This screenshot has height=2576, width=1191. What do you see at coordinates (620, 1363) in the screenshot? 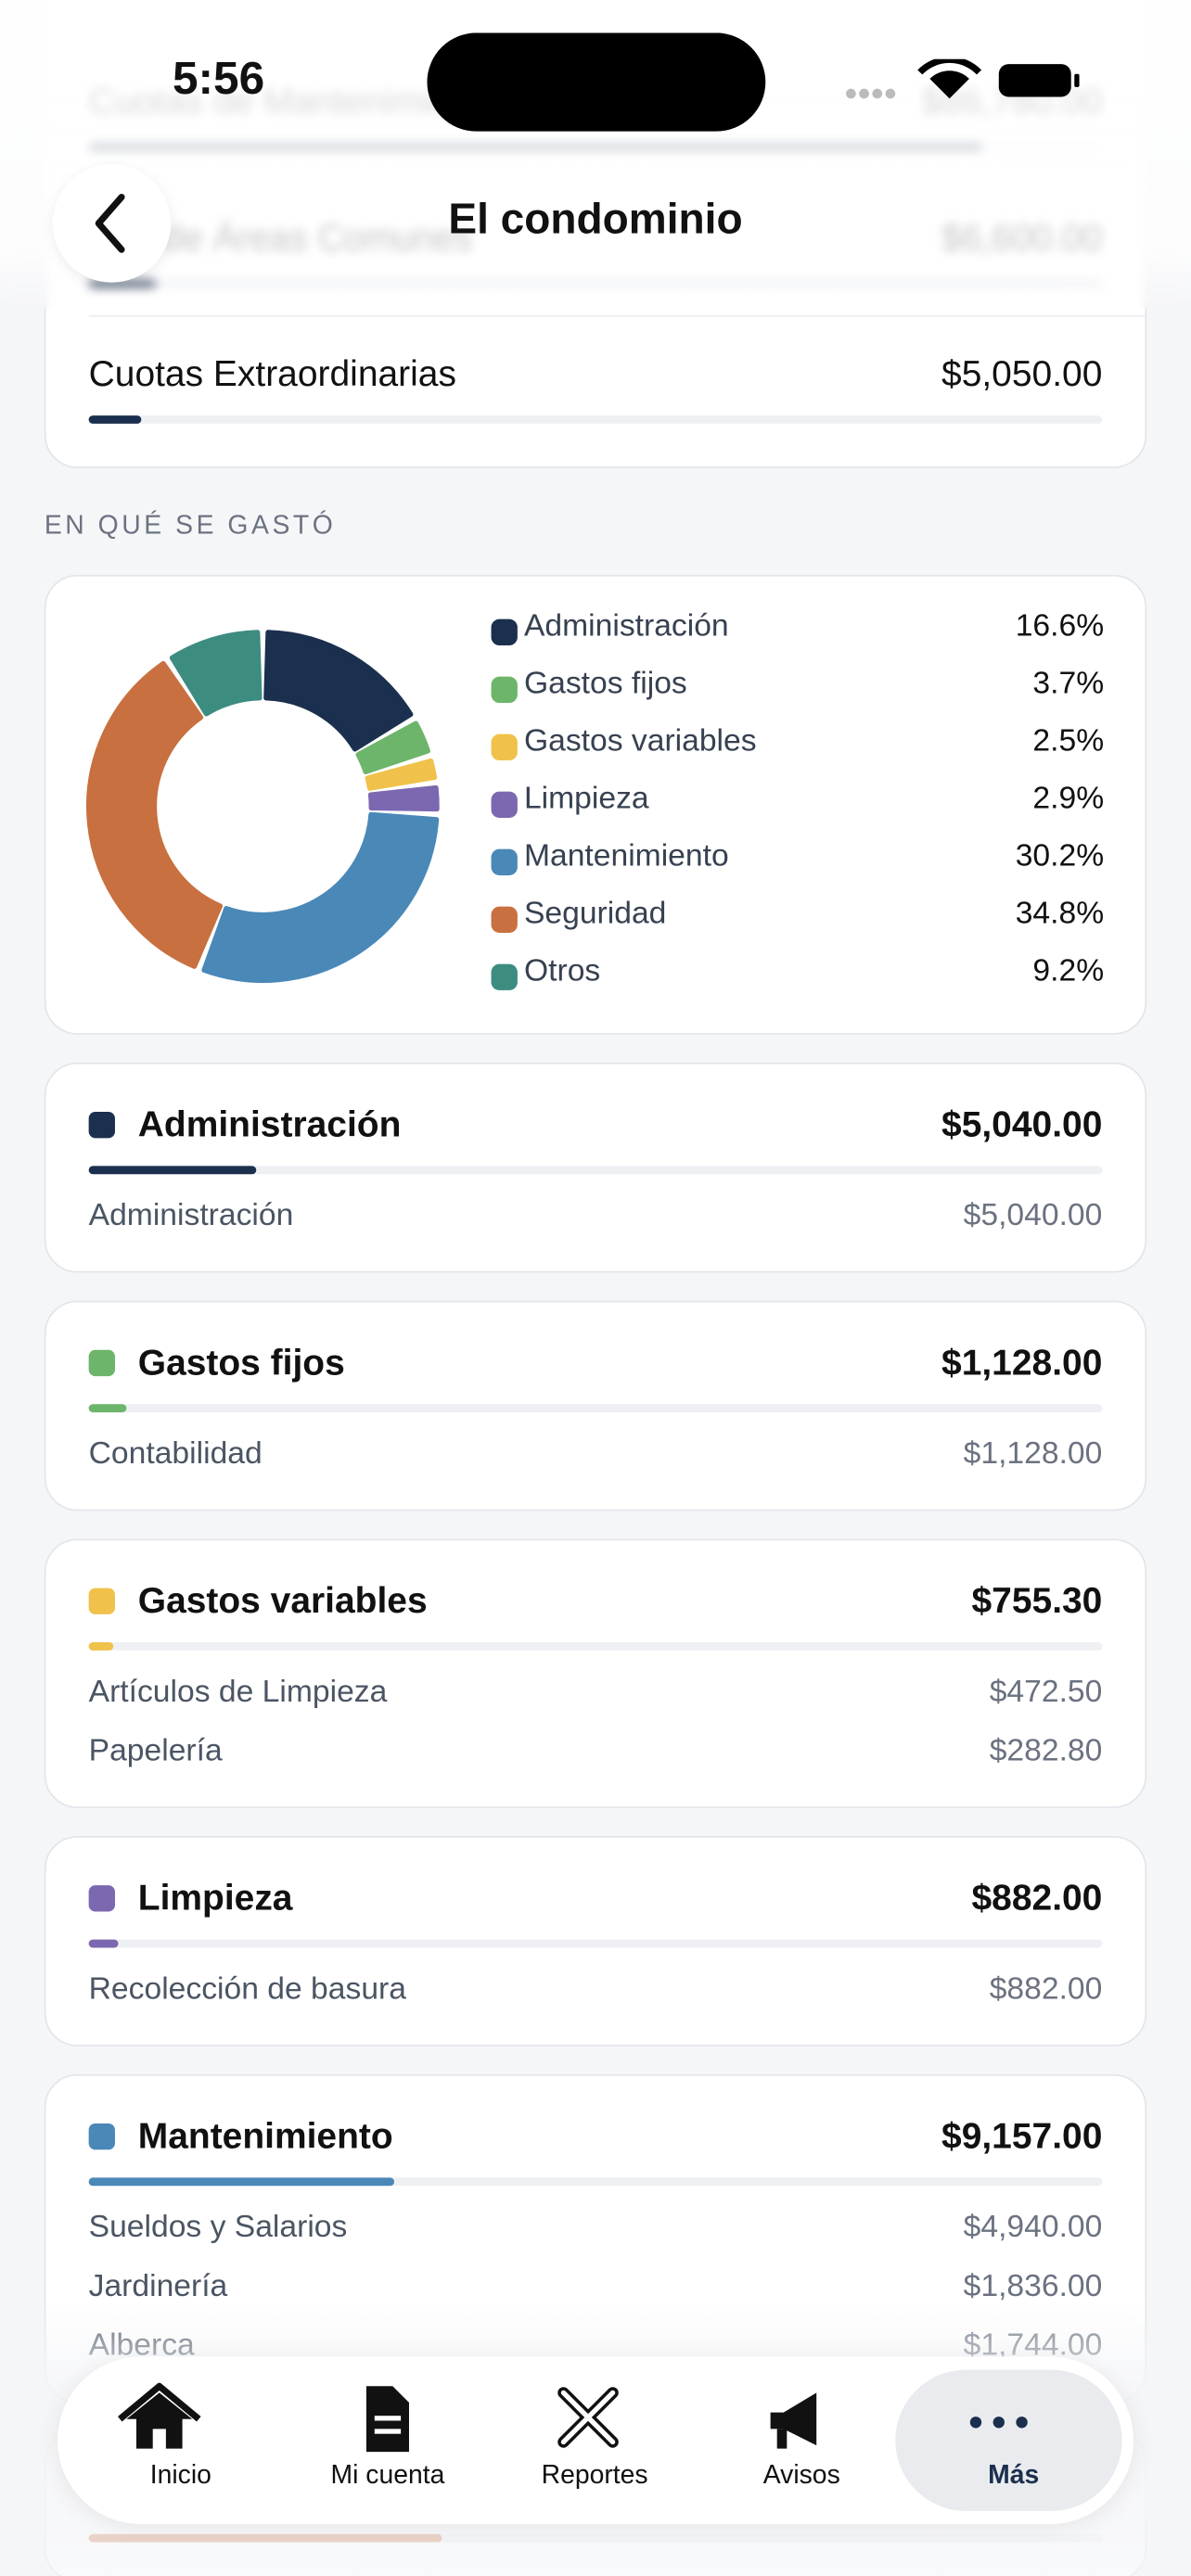
I see `category-header: Gastos fijos $1,128.00` at bounding box center [620, 1363].